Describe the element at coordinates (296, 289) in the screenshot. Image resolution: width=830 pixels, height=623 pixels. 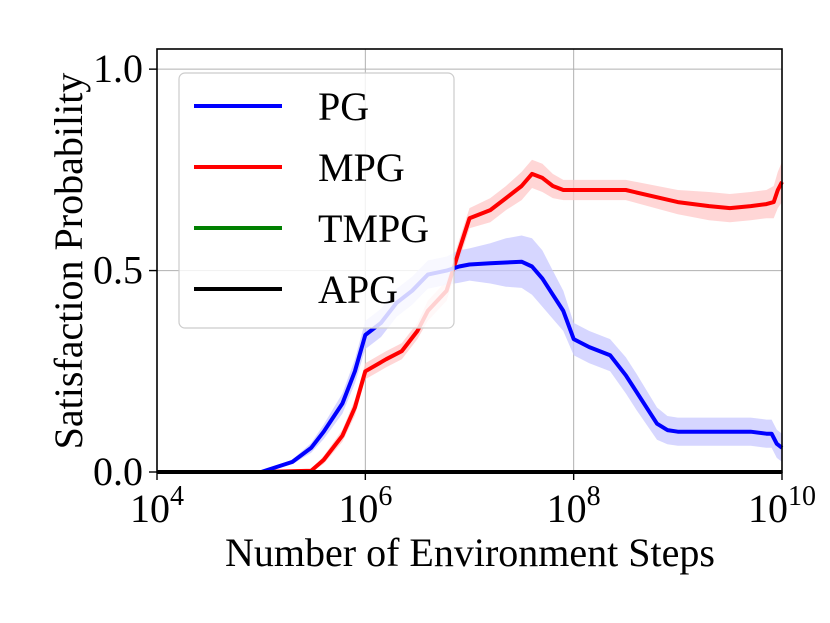
I see `legend-item-apg: APG` at that location.